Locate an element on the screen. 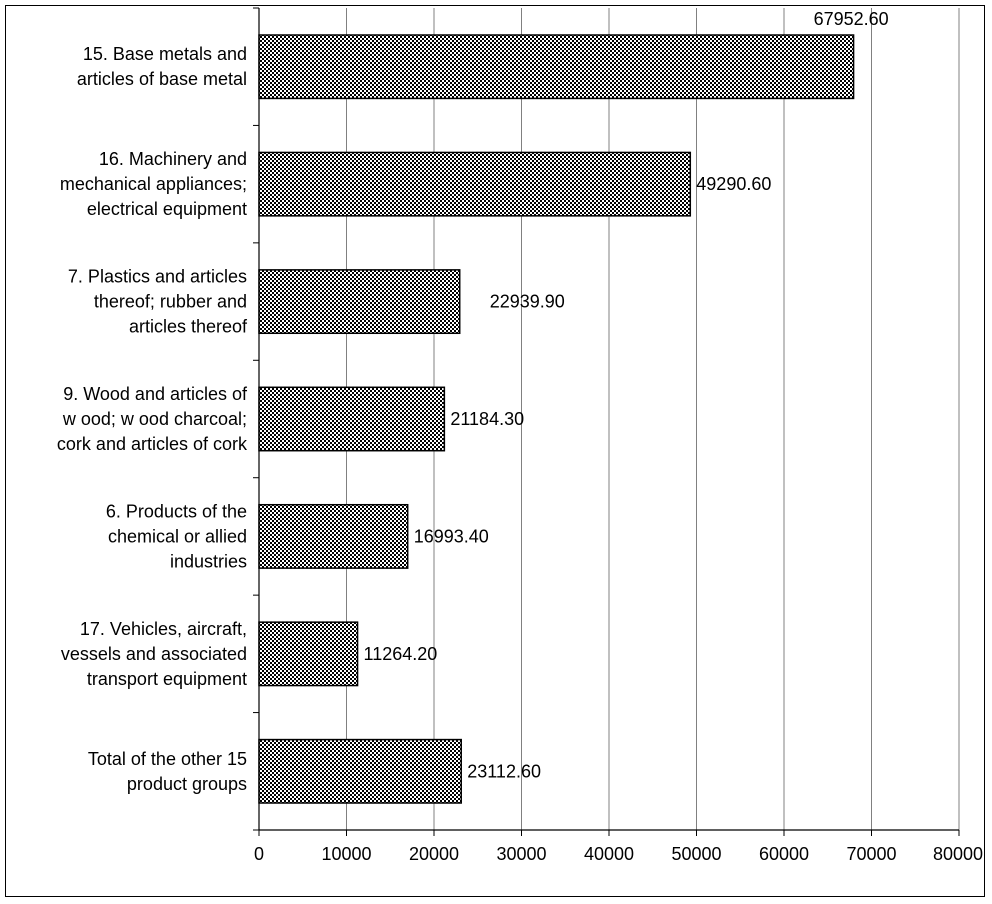 The width and height of the screenshot is (992, 904). category-label-line: 17. Vehicles, aircraft, is located at coordinates (163, 629).